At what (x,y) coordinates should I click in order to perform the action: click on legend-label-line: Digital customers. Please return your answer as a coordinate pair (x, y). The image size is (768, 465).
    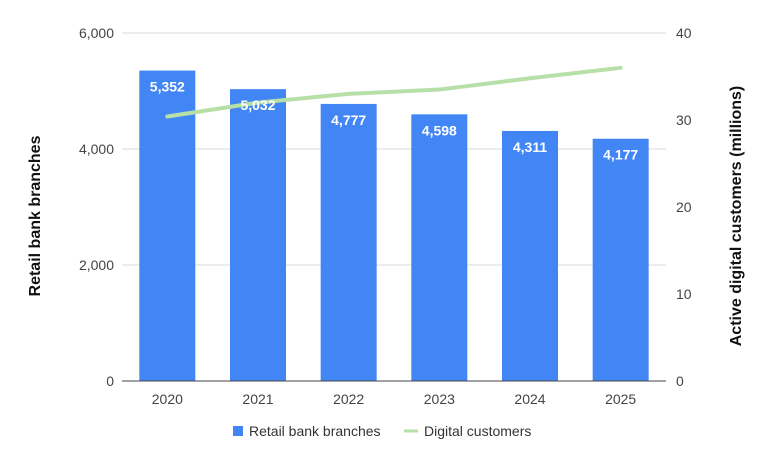
    Looking at the image, I should click on (477, 431).